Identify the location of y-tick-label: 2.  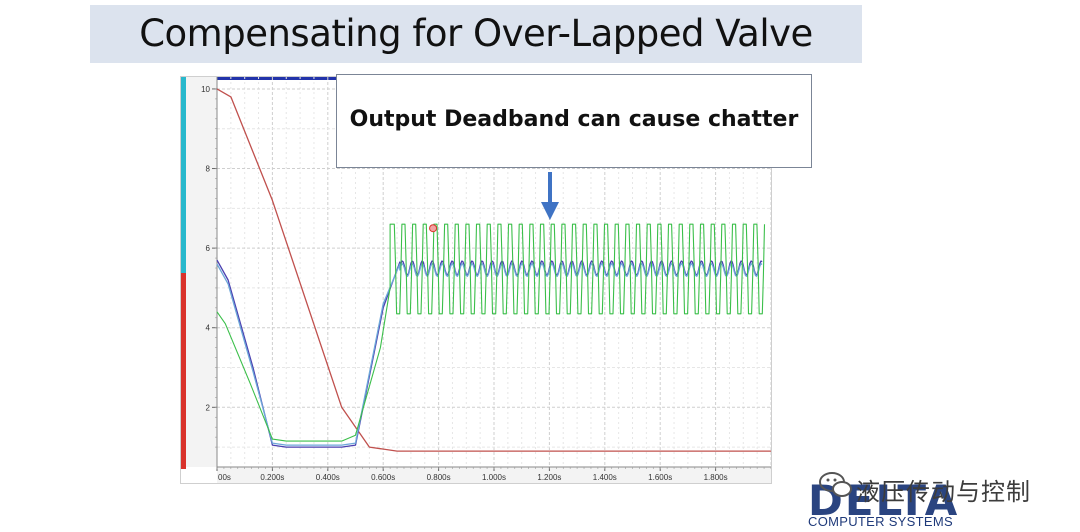
(208, 407).